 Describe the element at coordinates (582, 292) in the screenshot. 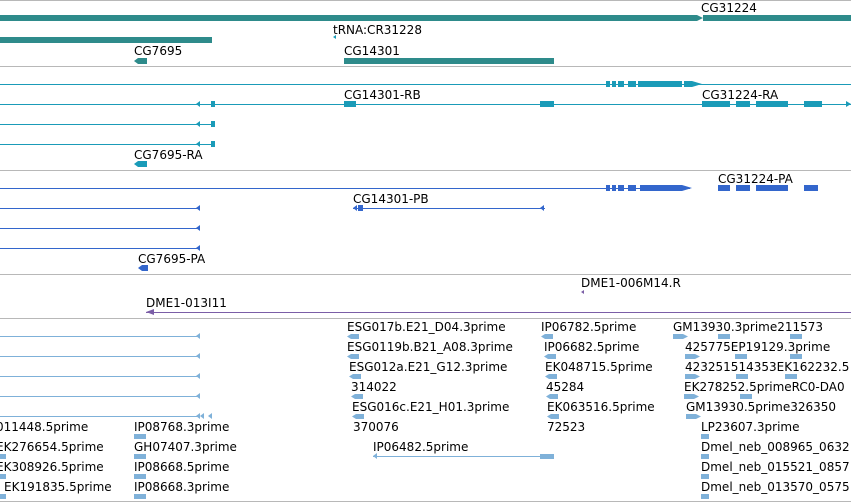

I see `clone-arrow` at that location.